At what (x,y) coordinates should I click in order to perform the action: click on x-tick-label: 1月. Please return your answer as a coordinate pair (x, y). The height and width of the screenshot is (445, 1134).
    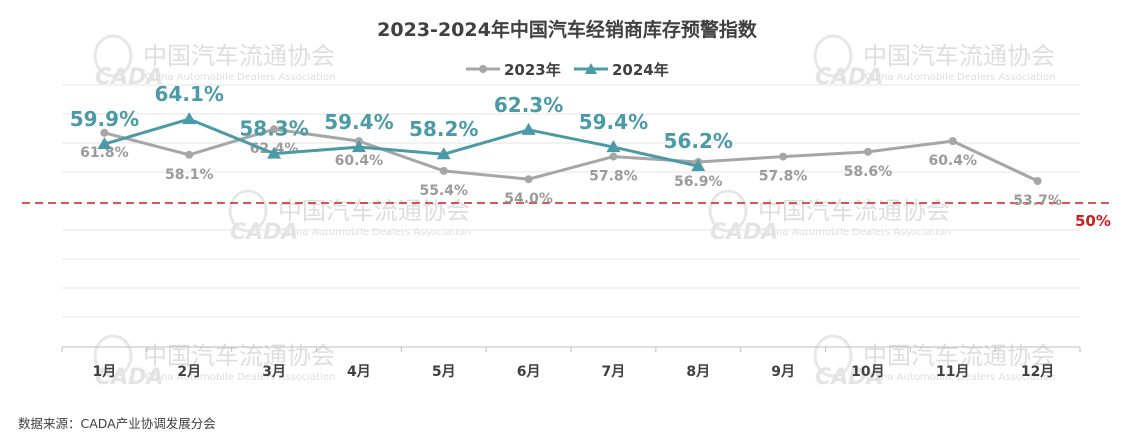
    Looking at the image, I should click on (105, 372).